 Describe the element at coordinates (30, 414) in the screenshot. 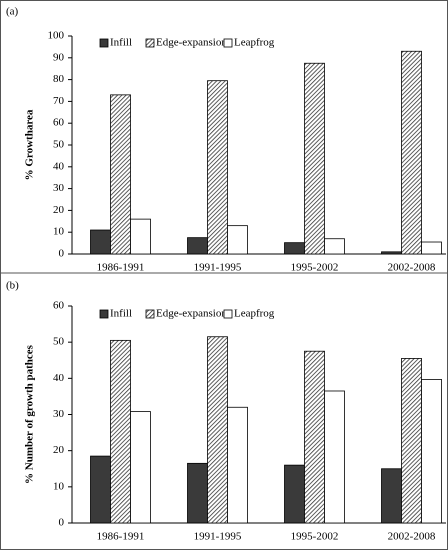

I see `y-axis-label: % Number of growth pathces` at that location.